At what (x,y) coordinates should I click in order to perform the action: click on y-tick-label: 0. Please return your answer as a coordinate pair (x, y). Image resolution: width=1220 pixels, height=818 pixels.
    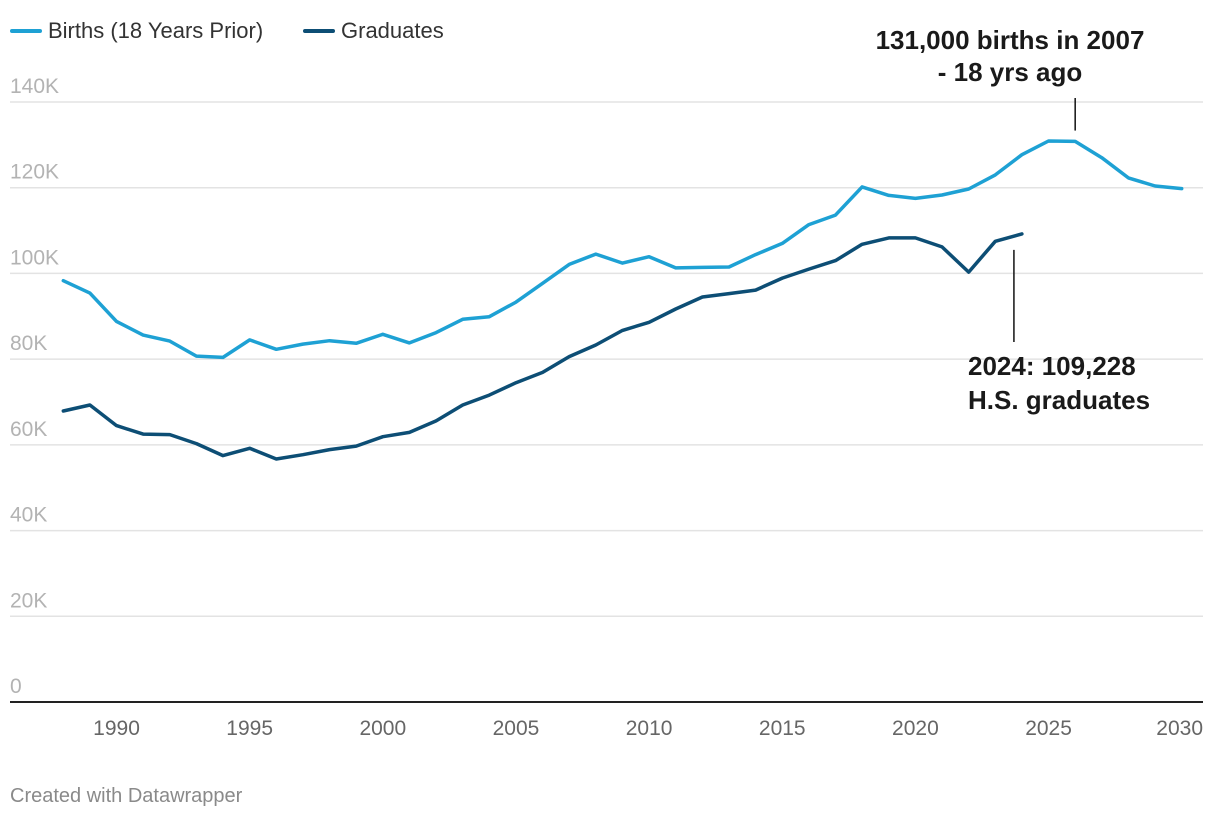
    Looking at the image, I should click on (16, 686).